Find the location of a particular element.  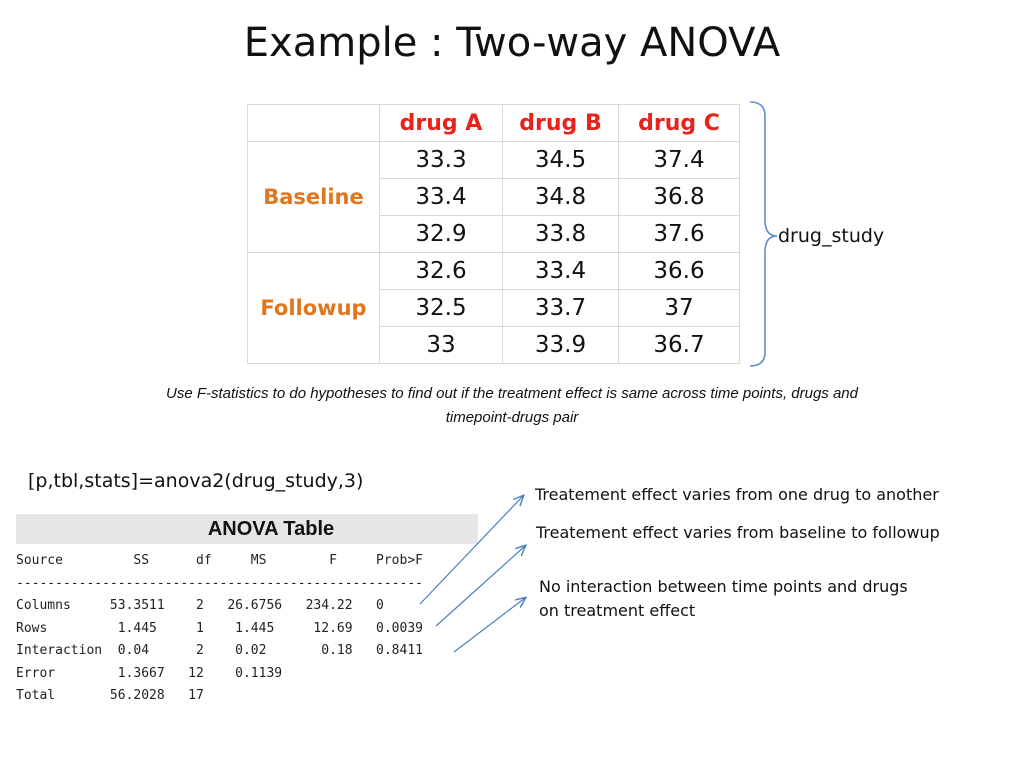

table-cell: 37 is located at coordinates (679, 308).